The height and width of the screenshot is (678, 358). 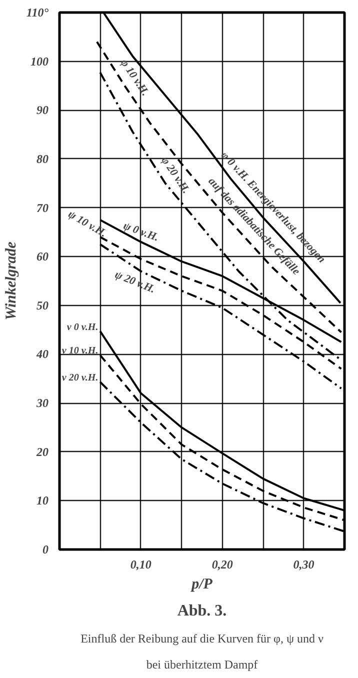 What do you see at coordinates (42, 354) in the screenshot?
I see `y-tick-label: 40` at bounding box center [42, 354].